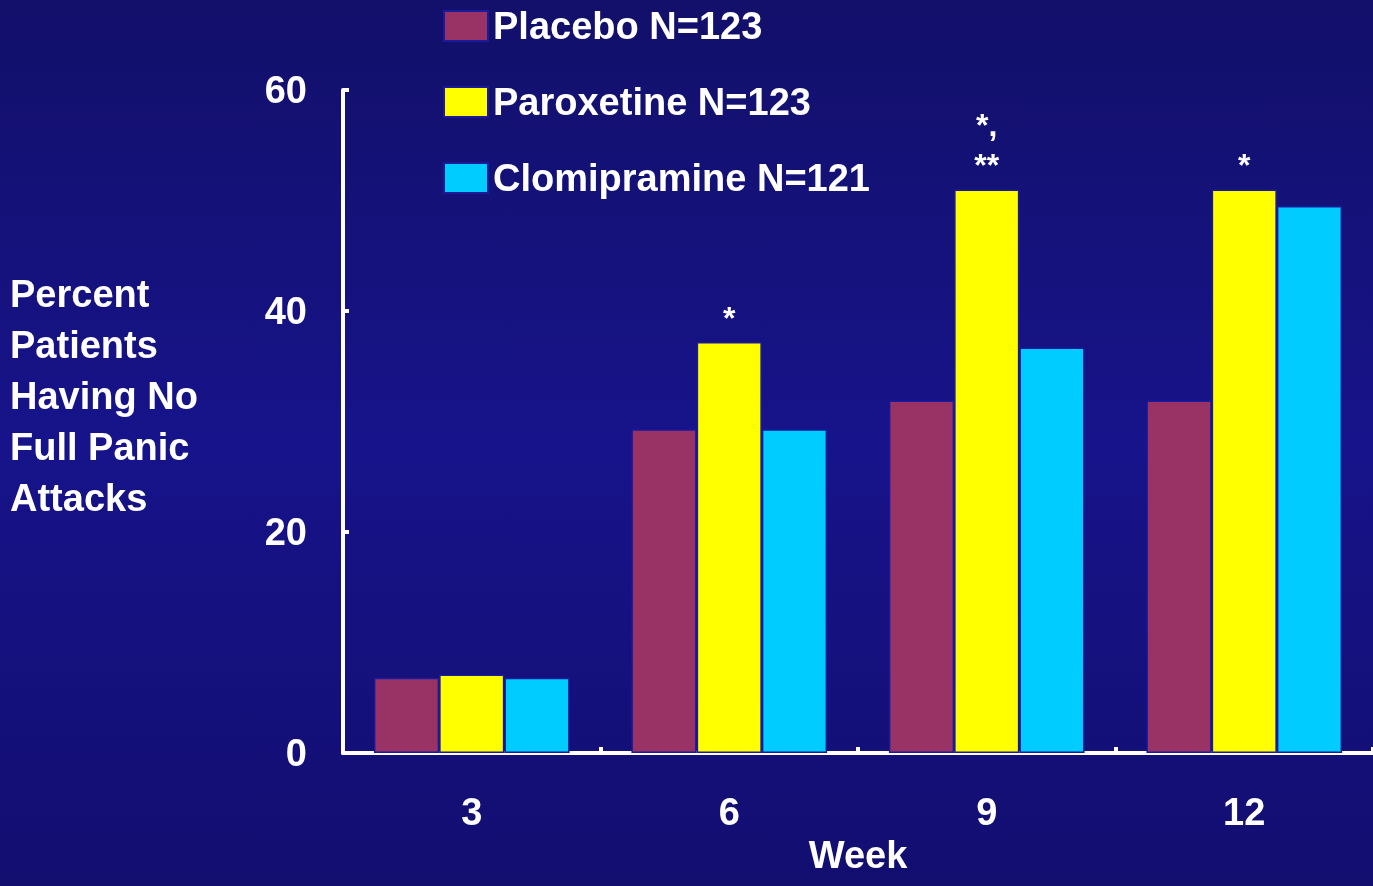 The width and height of the screenshot is (1373, 886). What do you see at coordinates (858, 854) in the screenshot?
I see `x-axis-title: Week` at bounding box center [858, 854].